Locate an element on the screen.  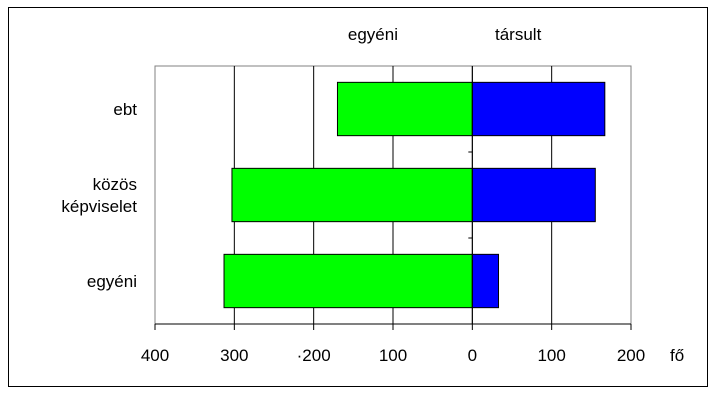
tick-labels: 400 300 ·200 100 0 100 200 is located at coordinates (393, 355).